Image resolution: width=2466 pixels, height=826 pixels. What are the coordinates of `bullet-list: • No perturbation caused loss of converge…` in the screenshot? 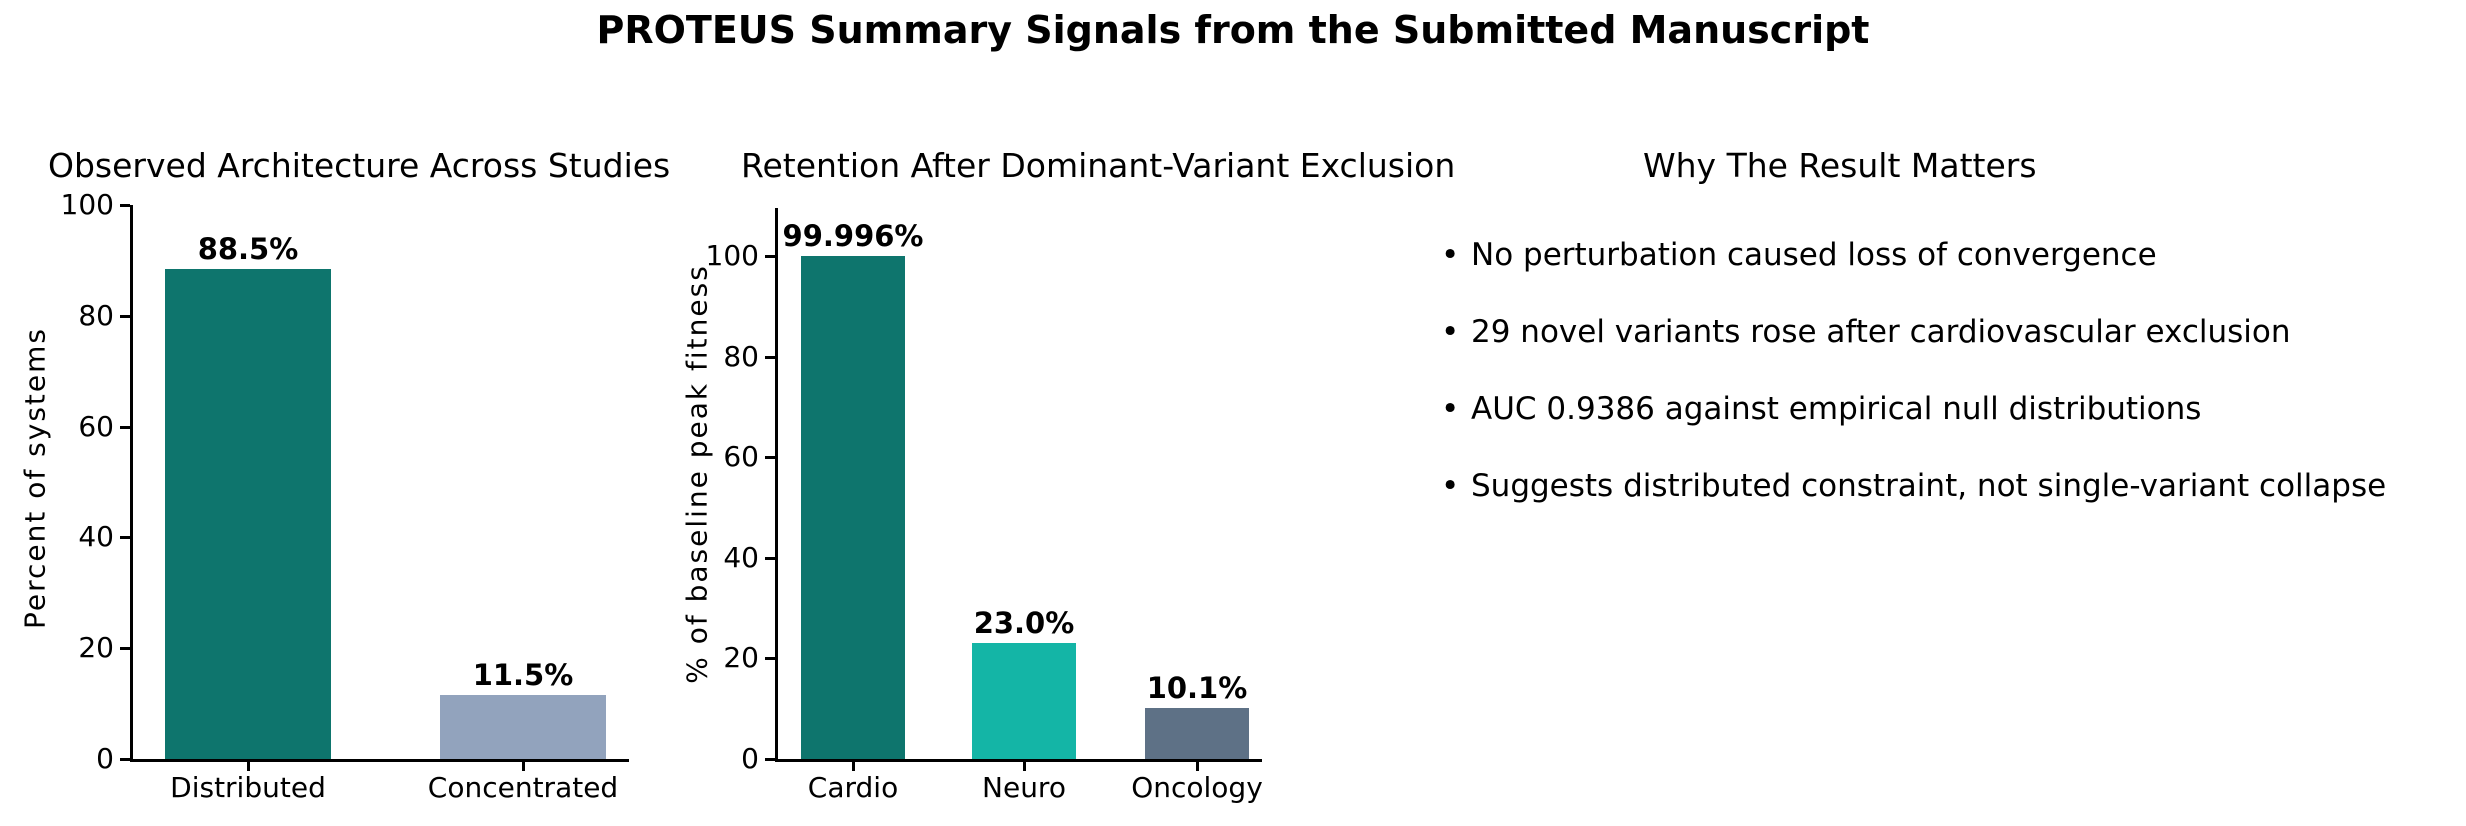 It's located at (1913, 390).